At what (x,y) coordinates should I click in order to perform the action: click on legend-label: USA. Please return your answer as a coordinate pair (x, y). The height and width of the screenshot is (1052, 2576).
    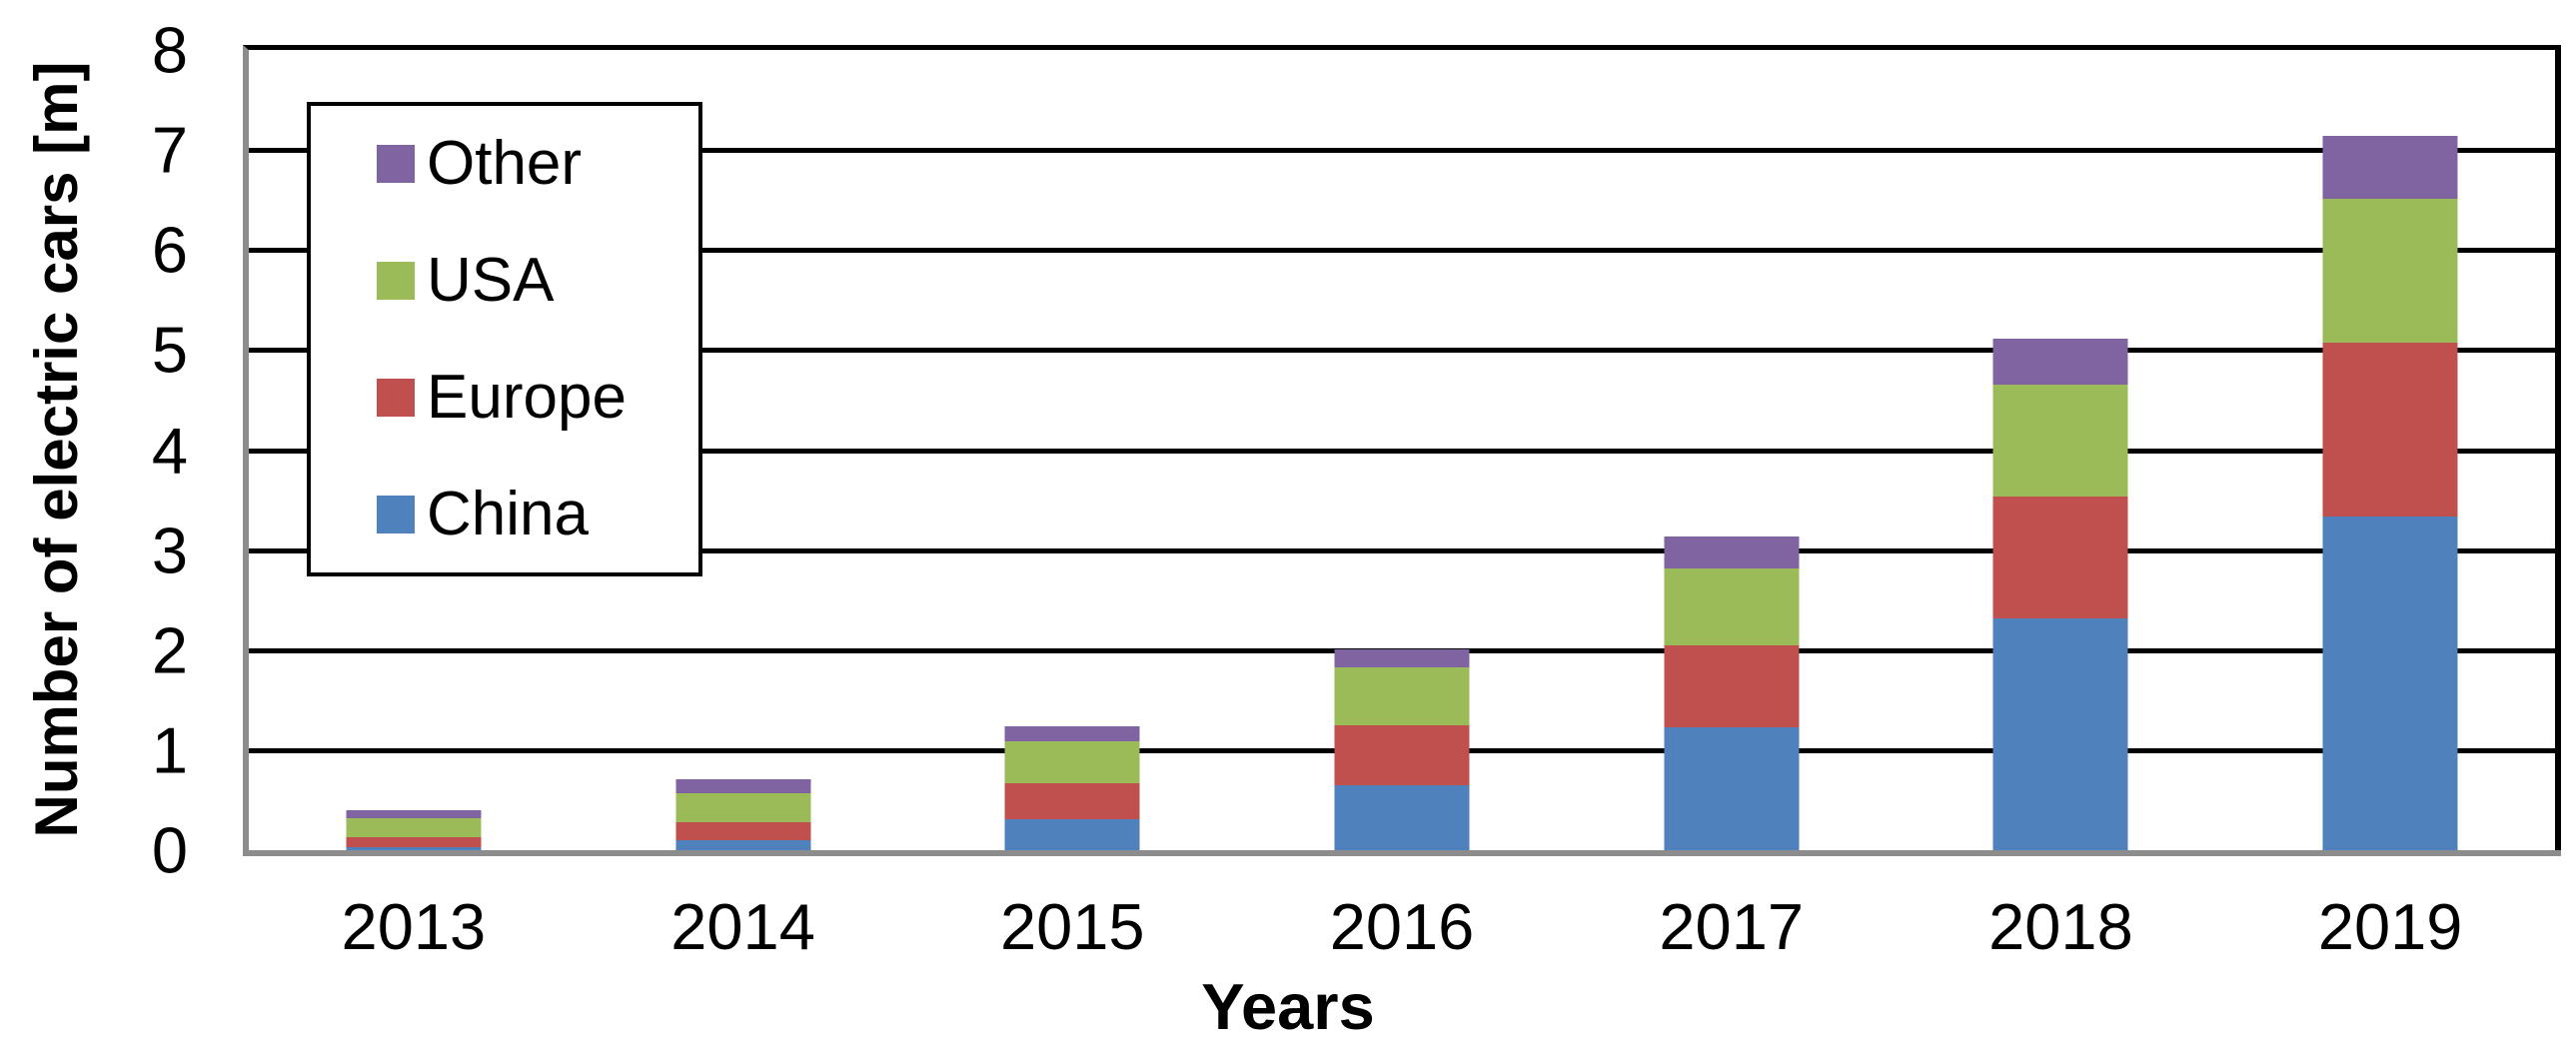
    Looking at the image, I should click on (491, 281).